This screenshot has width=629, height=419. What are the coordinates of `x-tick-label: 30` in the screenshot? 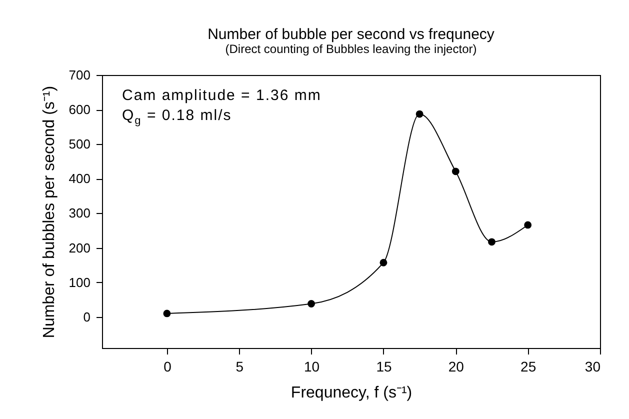 It's located at (592, 366).